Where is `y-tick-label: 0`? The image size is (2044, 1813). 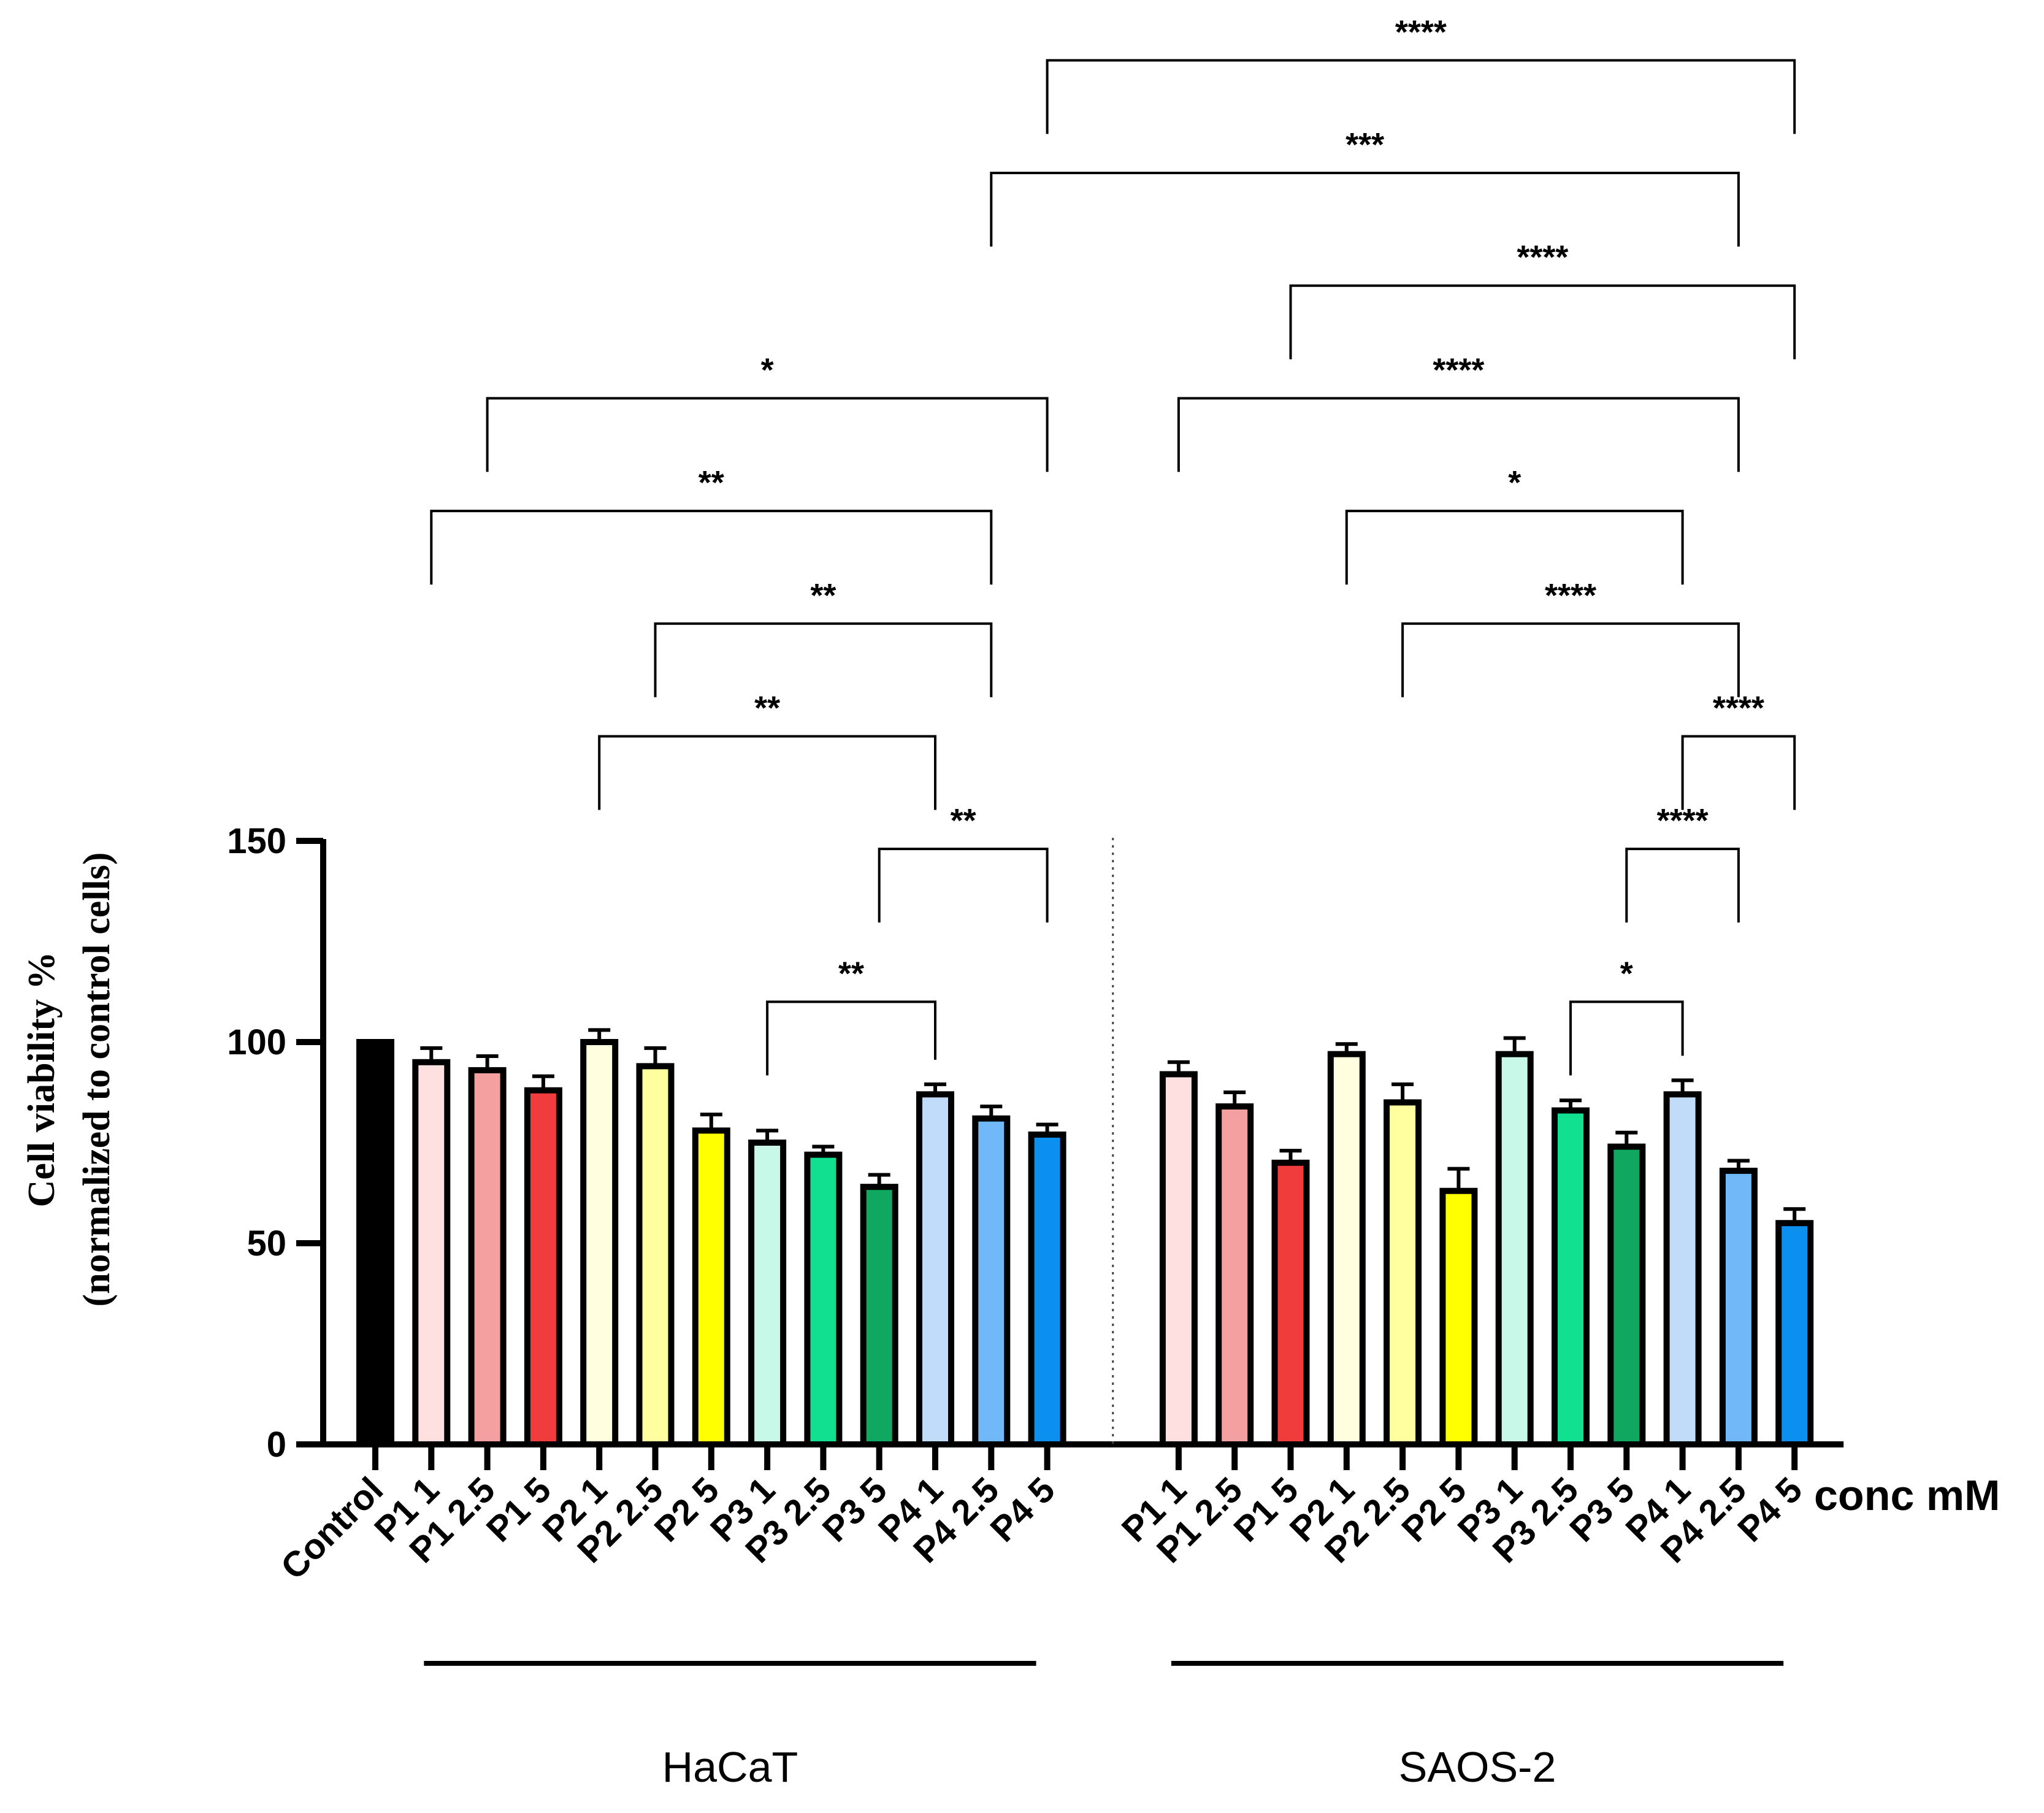 y-tick-label: 0 is located at coordinates (277, 1445).